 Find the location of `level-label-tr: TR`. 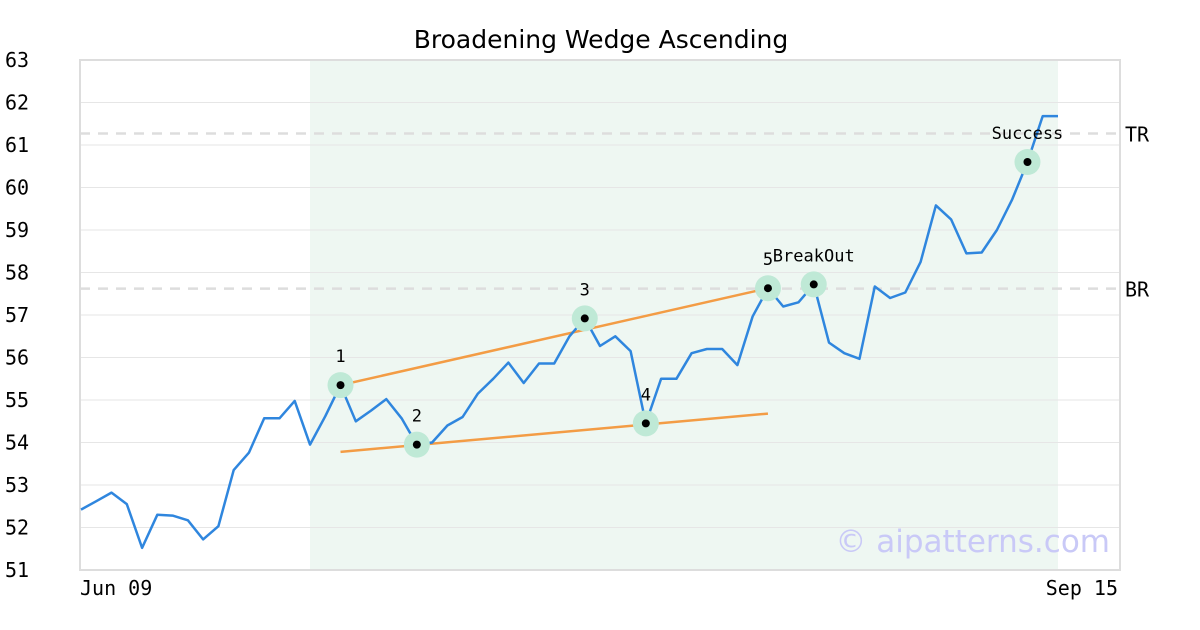

level-label-tr: TR is located at coordinates (1137, 135).